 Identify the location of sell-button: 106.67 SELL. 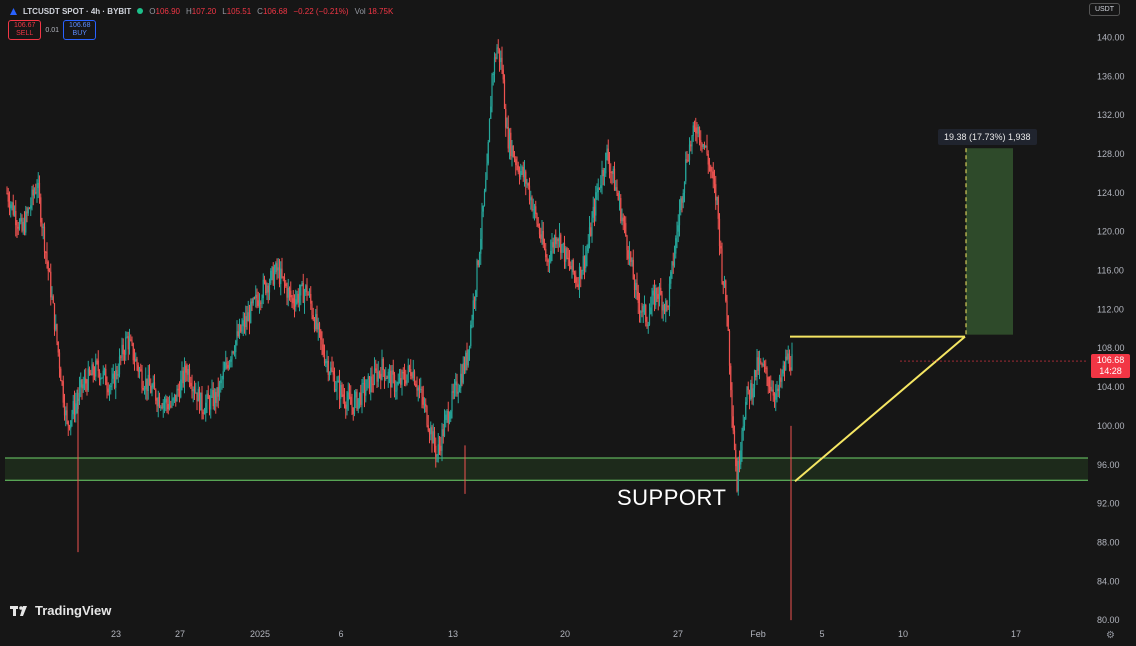
(25, 30).